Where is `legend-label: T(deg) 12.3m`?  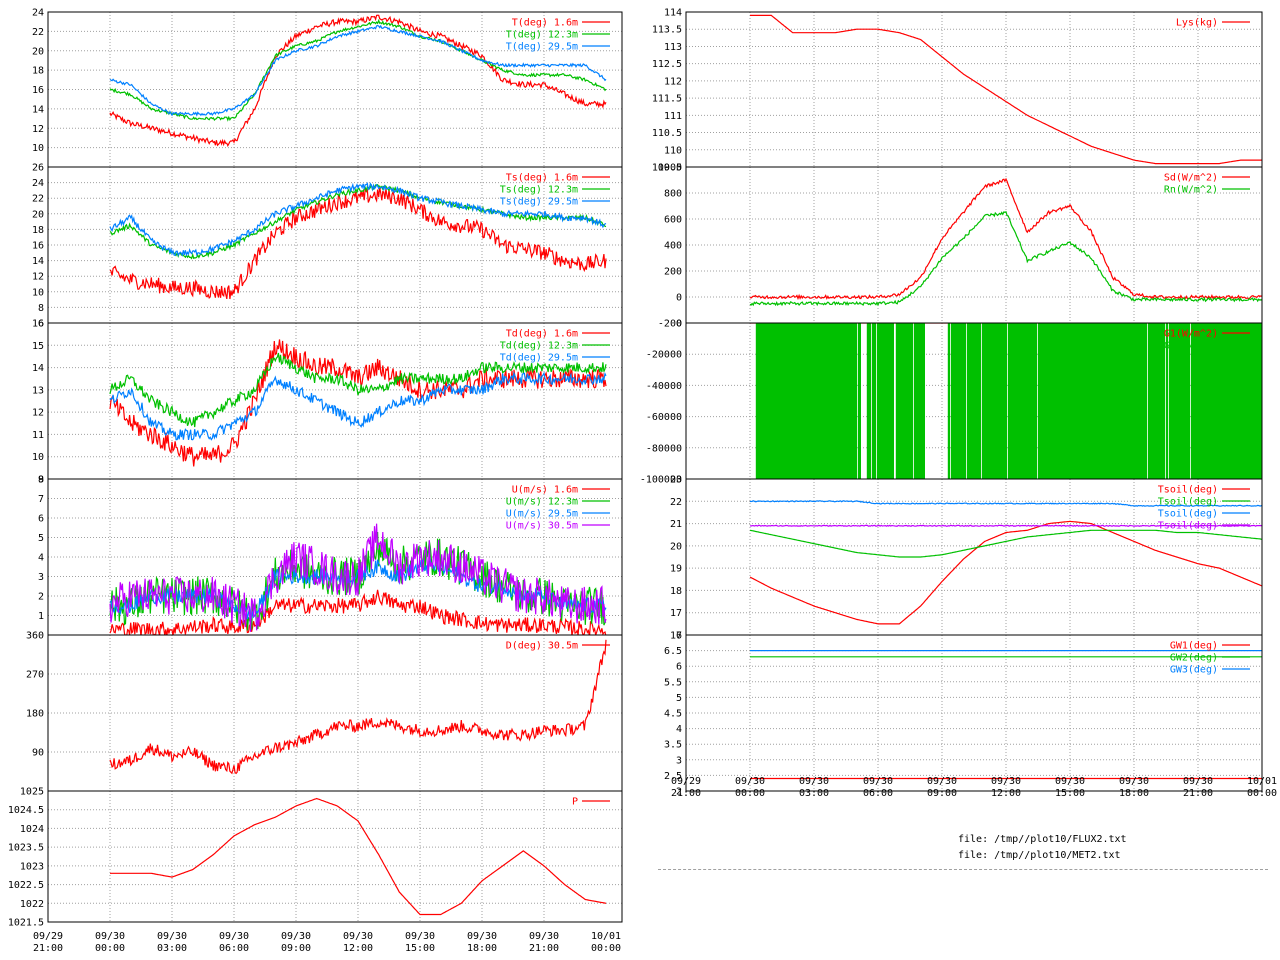
legend-label: T(deg) 12.3m is located at coordinates (542, 35).